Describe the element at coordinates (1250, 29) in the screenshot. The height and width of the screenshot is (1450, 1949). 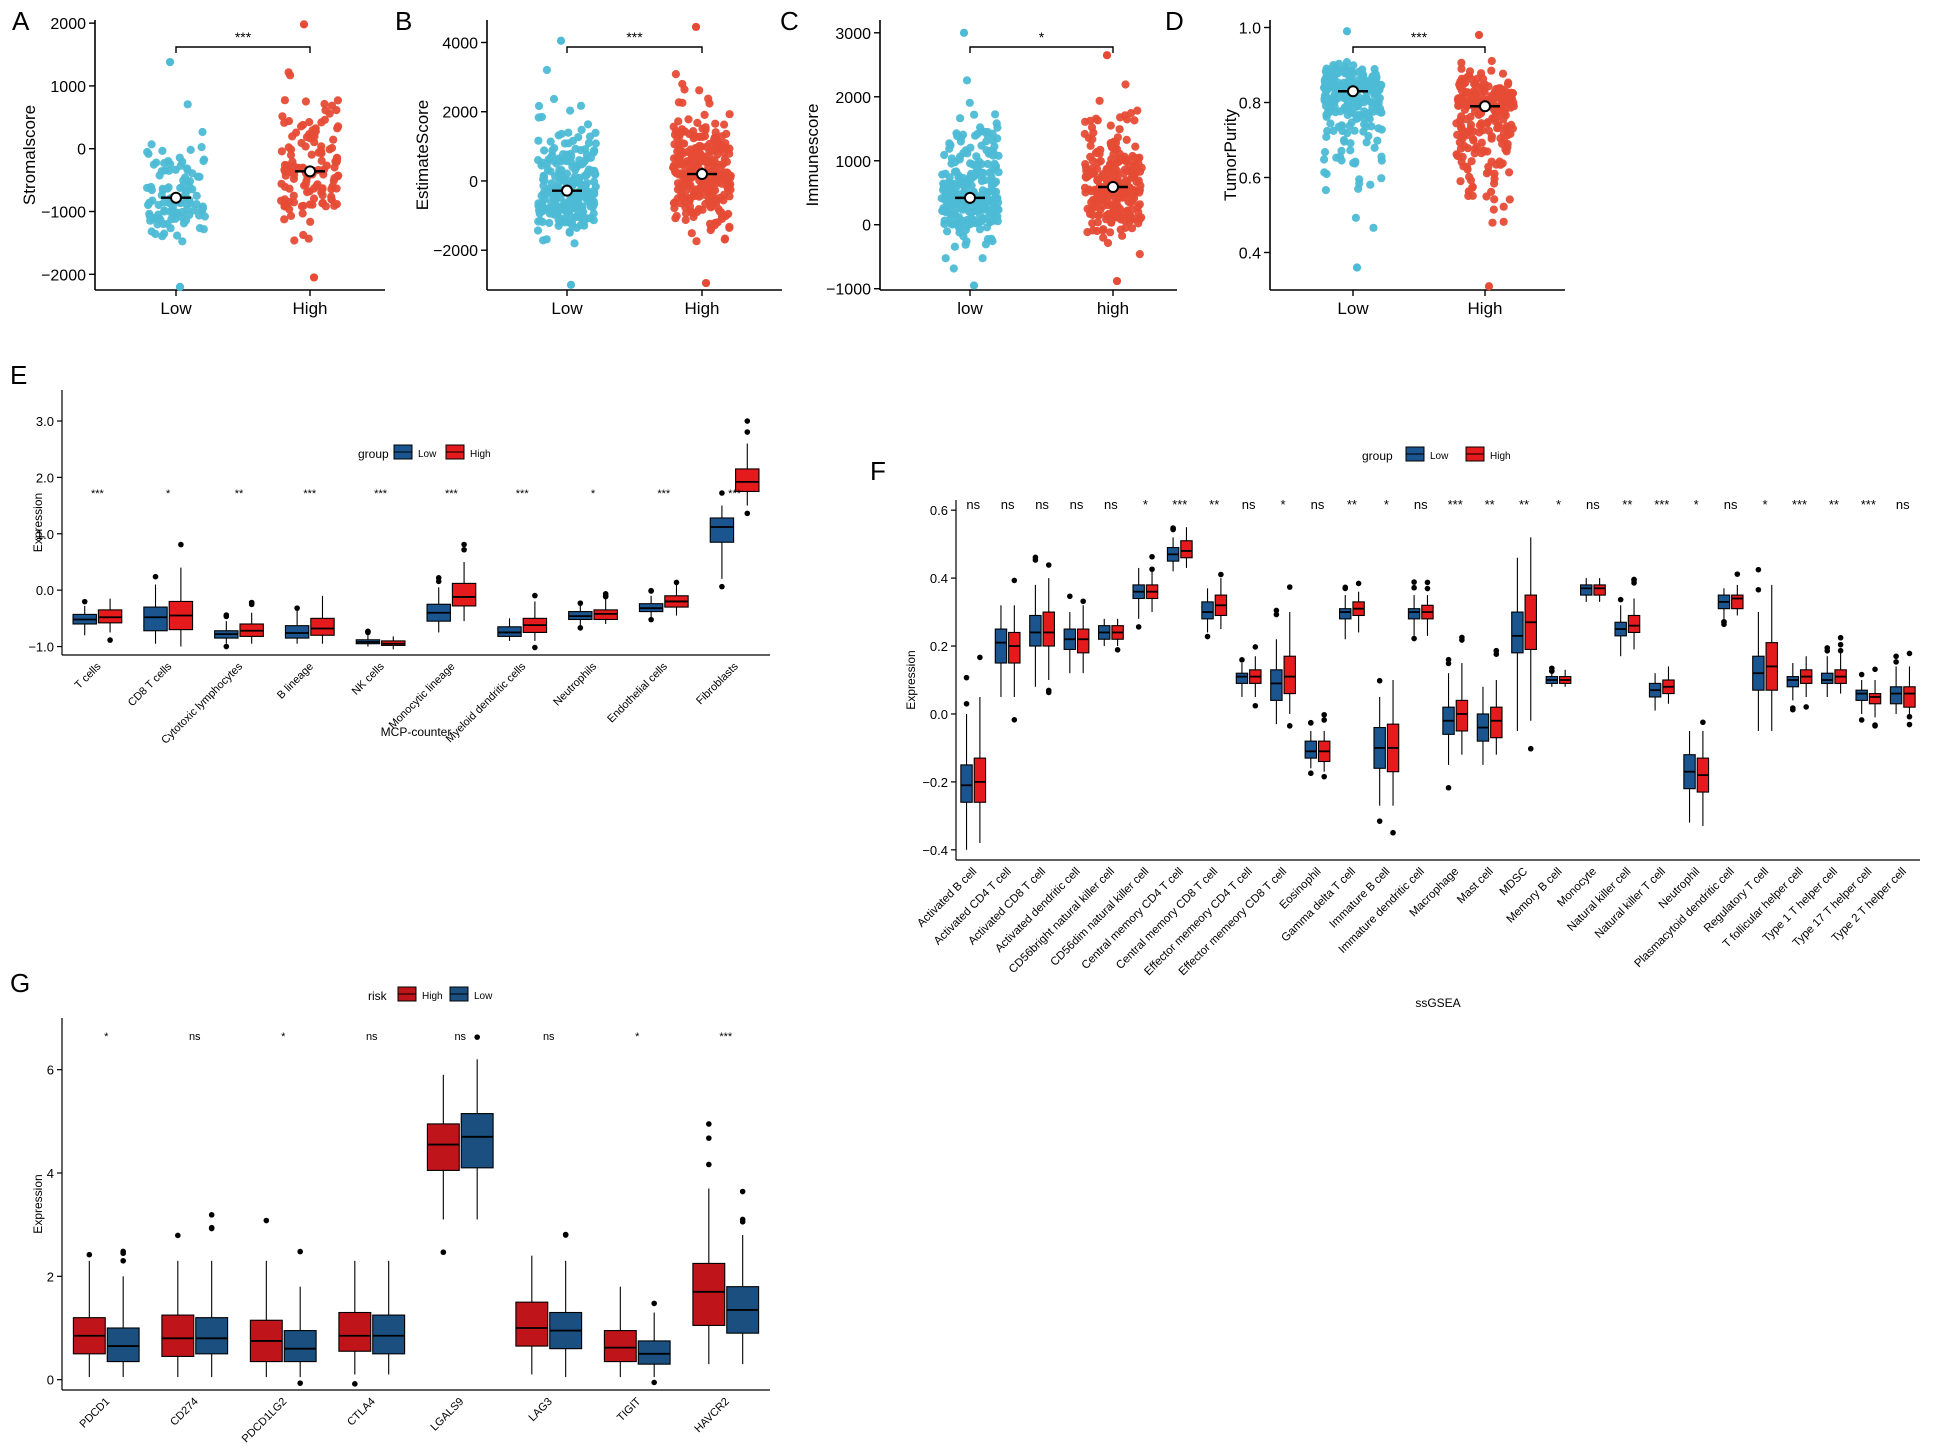
I see `y-tick-label: 1.0` at that location.